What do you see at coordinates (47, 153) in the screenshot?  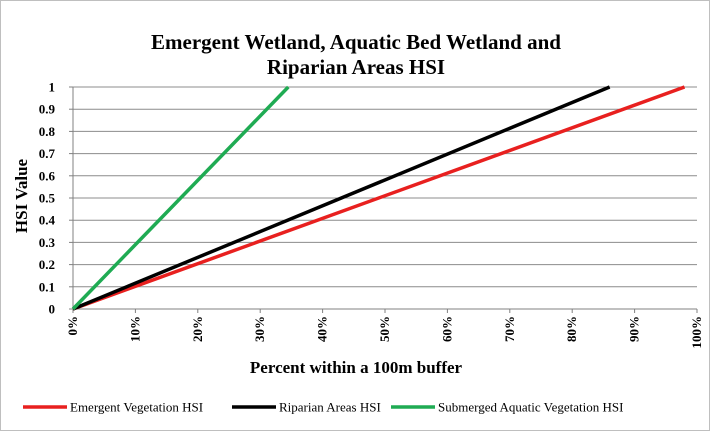 I see `y-tick-label: 0.7` at bounding box center [47, 153].